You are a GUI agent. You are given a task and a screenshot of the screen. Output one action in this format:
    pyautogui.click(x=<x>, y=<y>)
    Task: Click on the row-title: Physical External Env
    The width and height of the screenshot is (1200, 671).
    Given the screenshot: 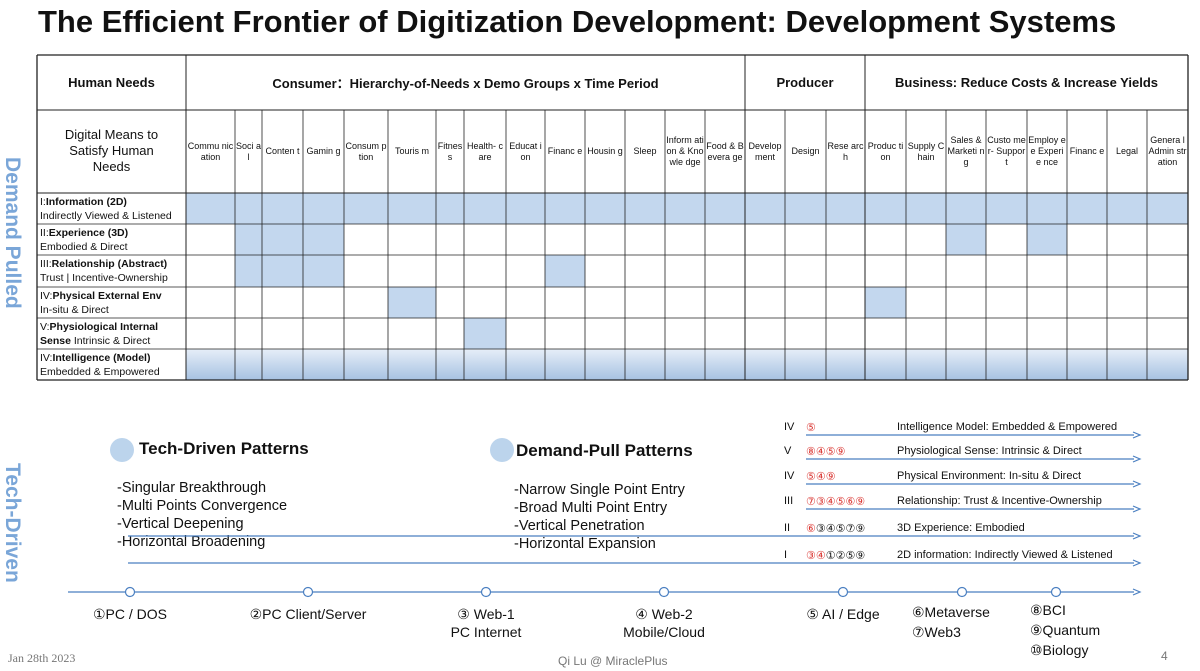 What is the action you would take?
    pyautogui.click(x=107, y=295)
    